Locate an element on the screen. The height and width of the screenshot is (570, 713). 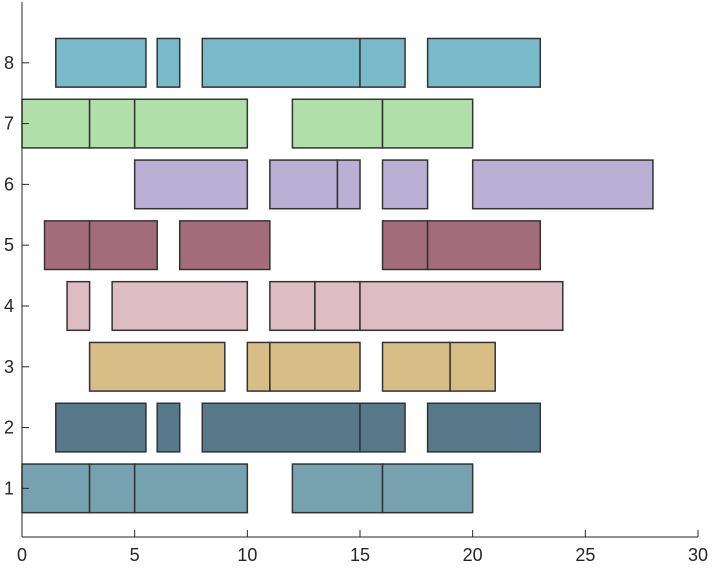
x-tick-label-10: 10 is located at coordinates (247, 555).